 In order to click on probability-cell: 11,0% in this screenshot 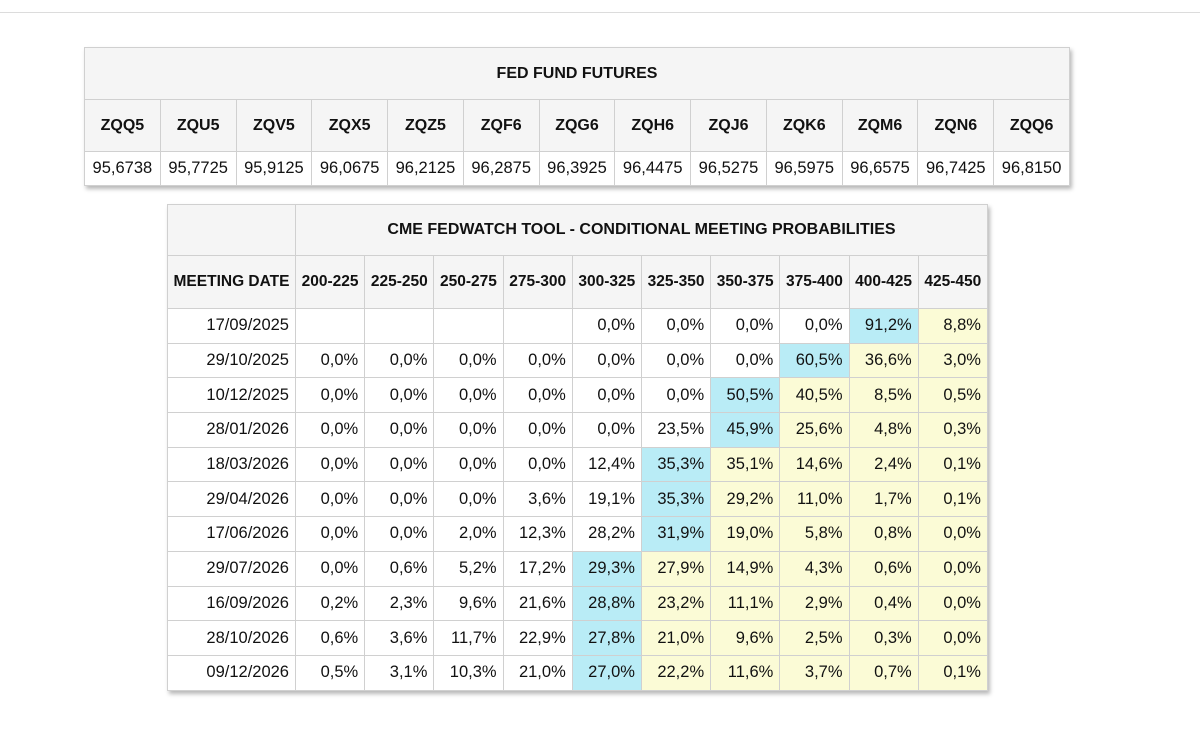, I will do `click(814, 499)`.